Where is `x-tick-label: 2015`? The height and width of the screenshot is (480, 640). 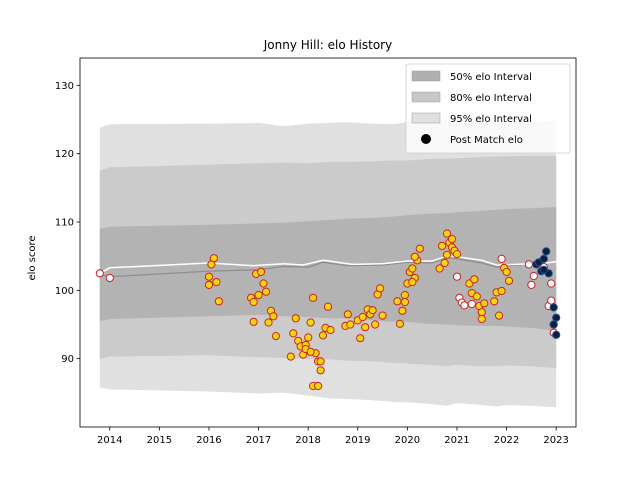
x-tick-label: 2015 is located at coordinates (159, 440).